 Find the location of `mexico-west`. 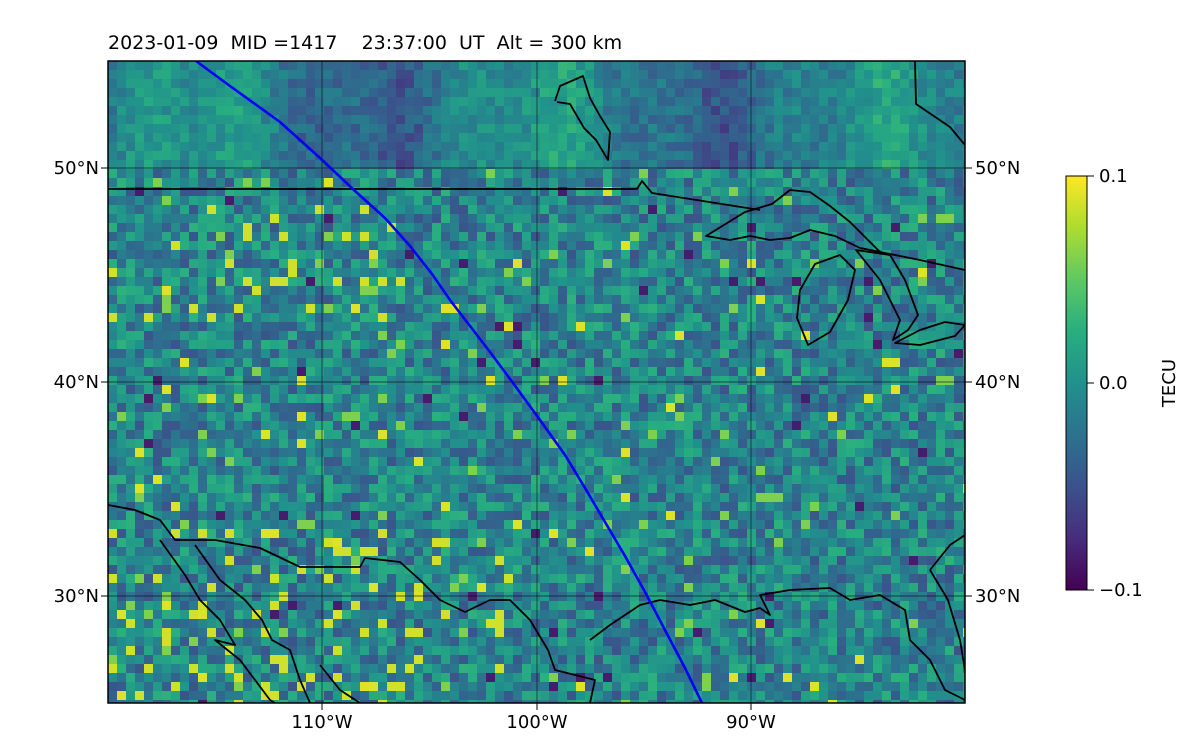

mexico-west is located at coordinates (340, 683).